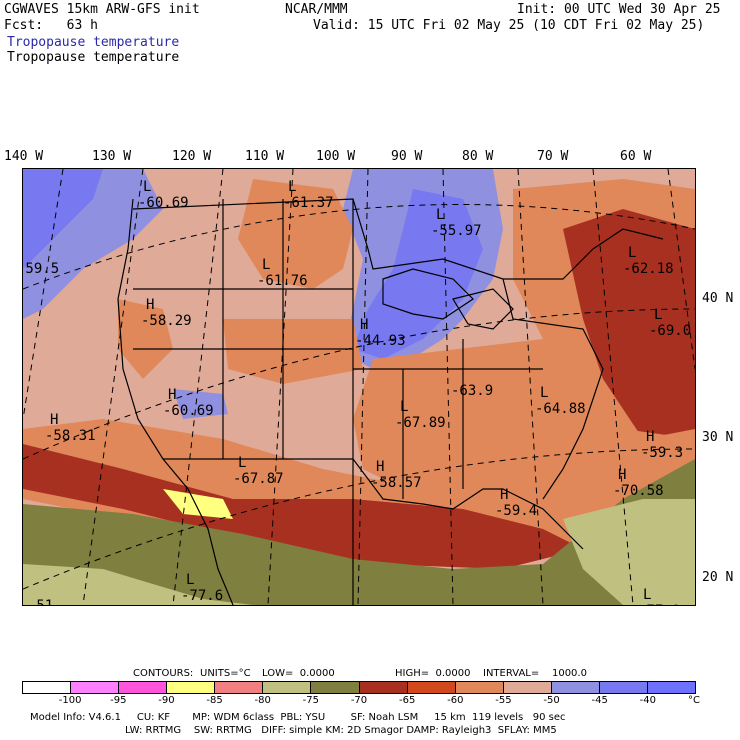 This screenshot has height=740, width=740. Describe the element at coordinates (396, 483) in the screenshot. I see `center-value: -58.57` at that location.